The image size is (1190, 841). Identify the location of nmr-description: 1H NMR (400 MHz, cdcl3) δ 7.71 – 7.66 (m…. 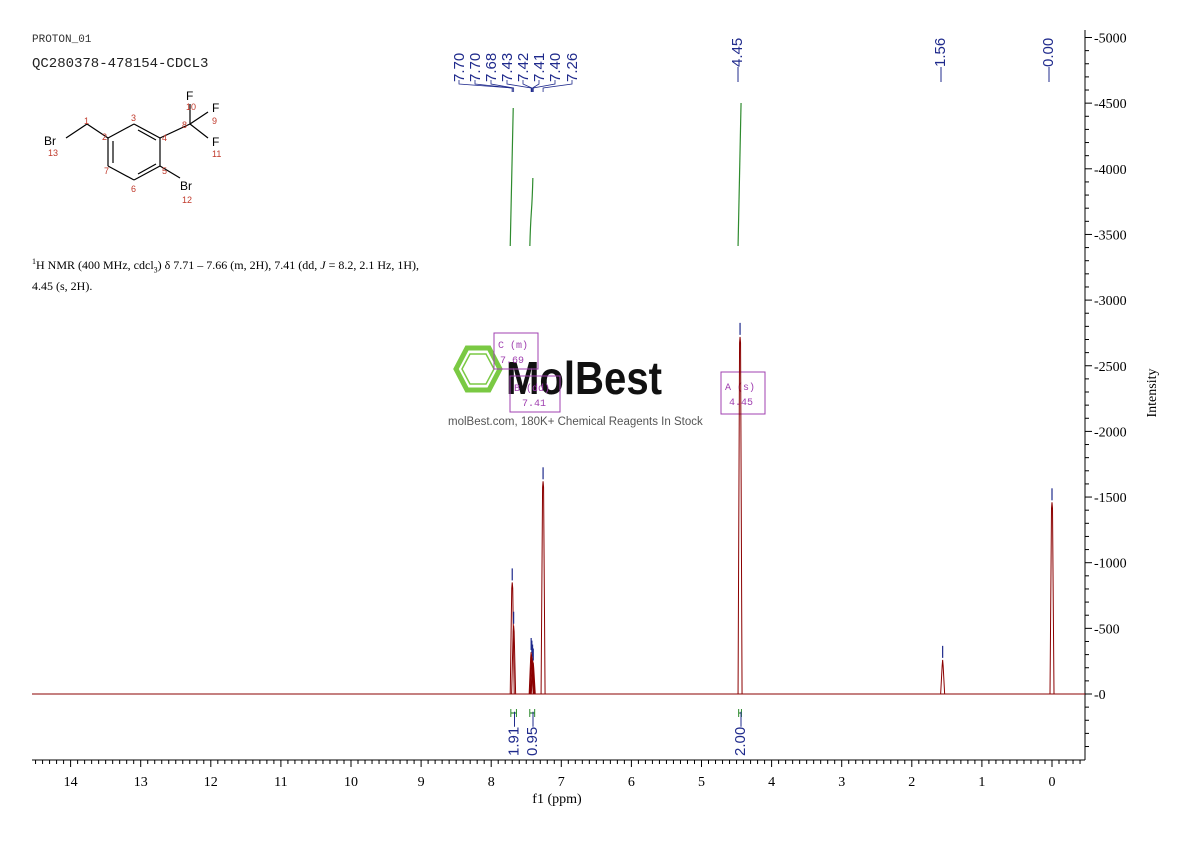
(226, 275).